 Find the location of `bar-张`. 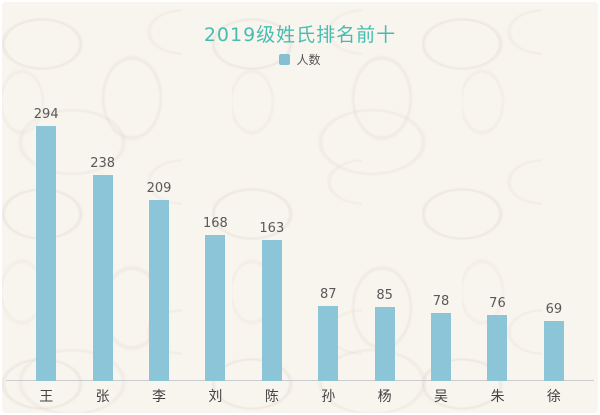

bar-张 is located at coordinates (102, 278).